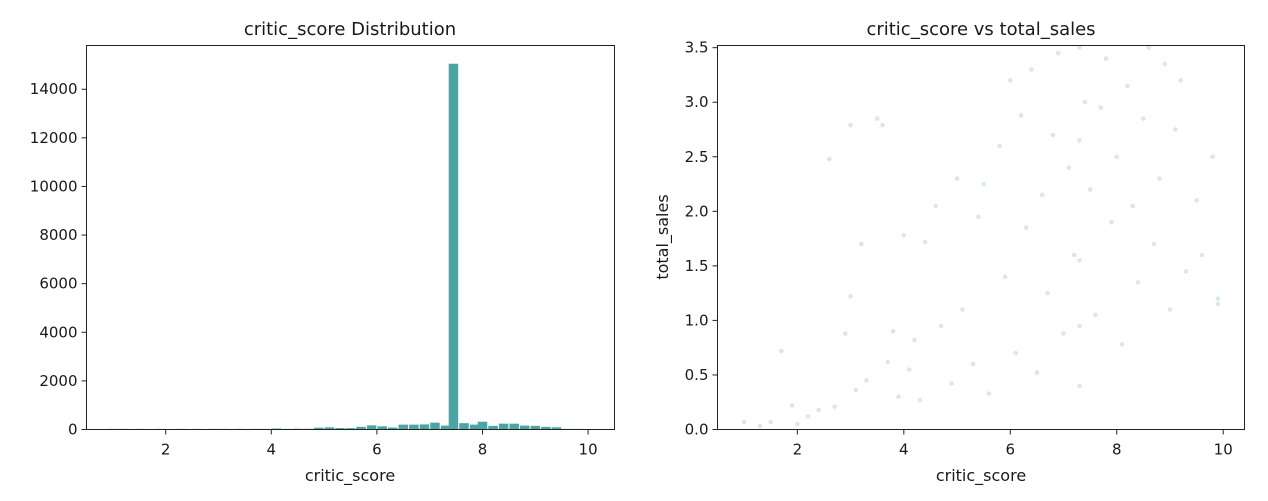 This screenshot has height=501, width=1268. Describe the element at coordinates (697, 320) in the screenshot. I see `y-tick-label: 1.0` at that location.